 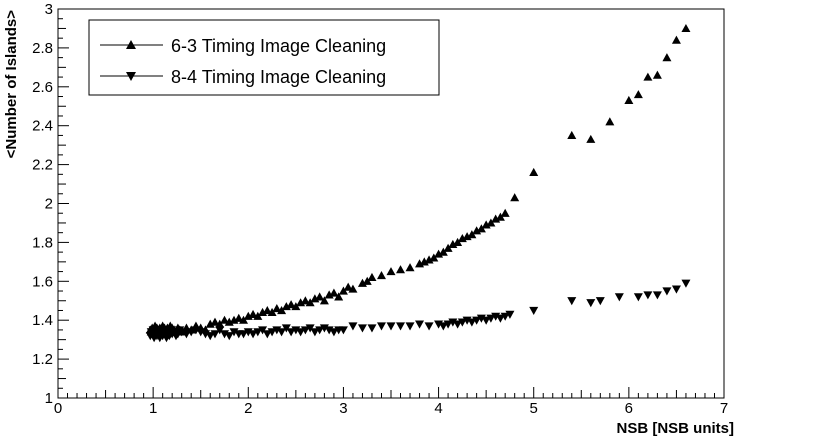 I want to click on y-tick-label: 2.8, so click(x=42, y=48).